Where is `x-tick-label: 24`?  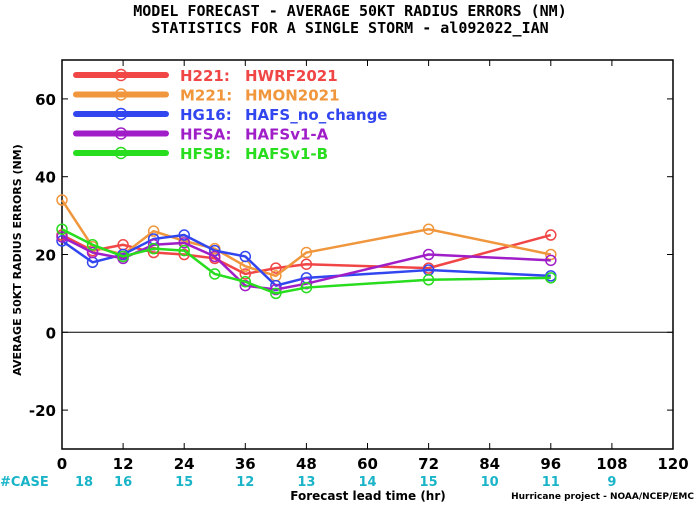 x-tick-label: 24 is located at coordinates (184, 464).